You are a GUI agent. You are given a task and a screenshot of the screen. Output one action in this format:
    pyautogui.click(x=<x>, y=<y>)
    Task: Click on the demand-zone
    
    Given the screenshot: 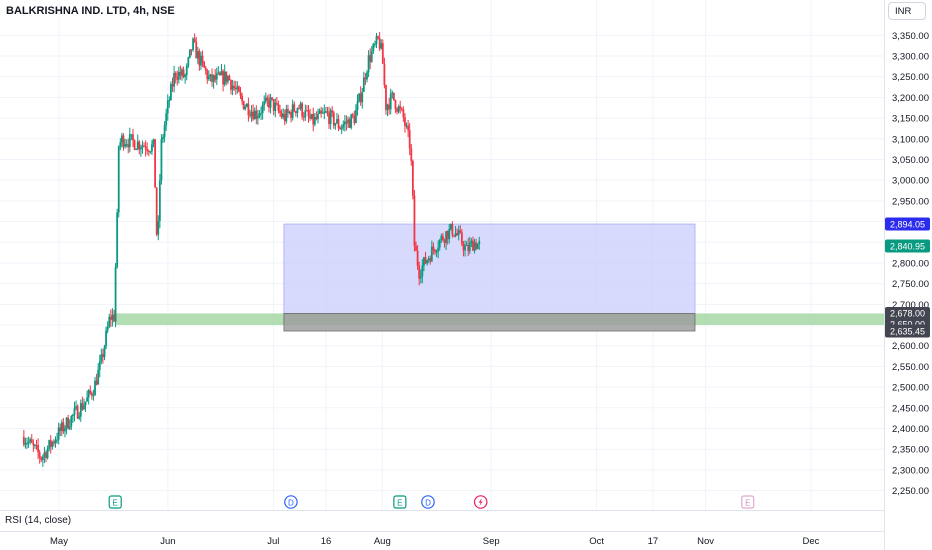 What is the action you would take?
    pyautogui.click(x=489, y=268)
    